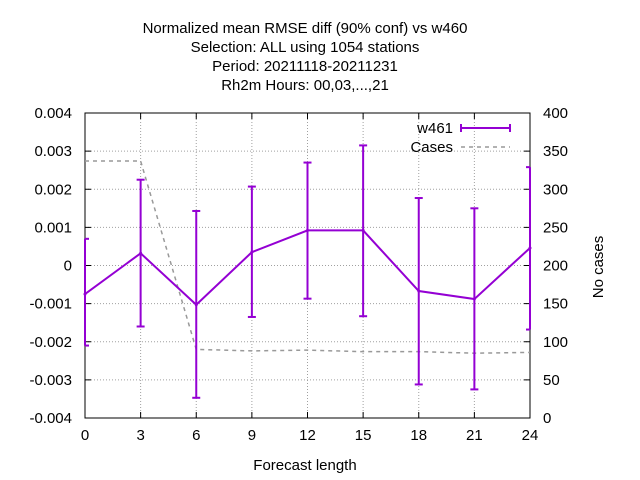 This screenshot has height=480, width=640. Describe the element at coordinates (555, 304) in the screenshot. I see `y2-tick-label: 150` at that location.